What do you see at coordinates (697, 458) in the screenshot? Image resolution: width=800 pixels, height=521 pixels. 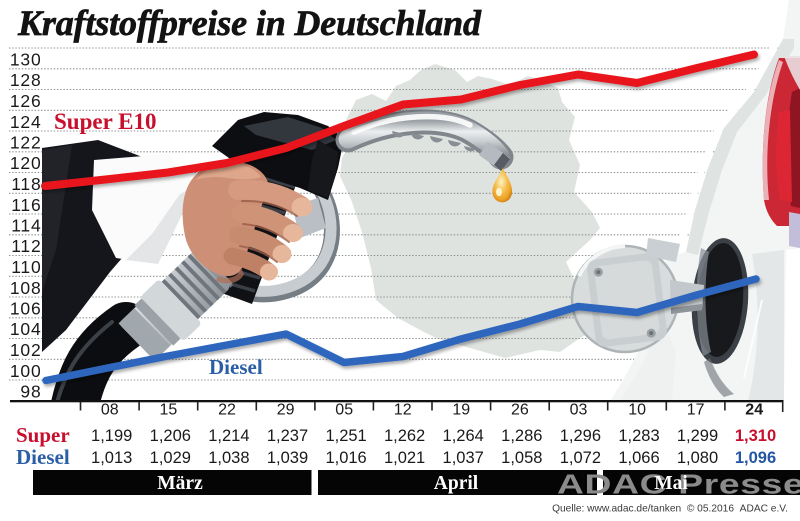 I see `svg-text: 1,080` at bounding box center [697, 458].